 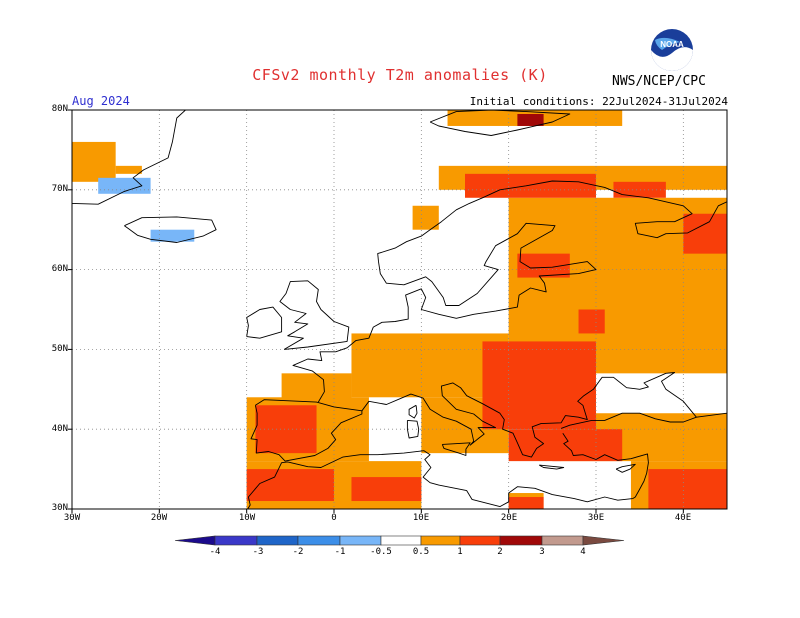 I want to click on coastline-north-africa, so click(x=440, y=479).